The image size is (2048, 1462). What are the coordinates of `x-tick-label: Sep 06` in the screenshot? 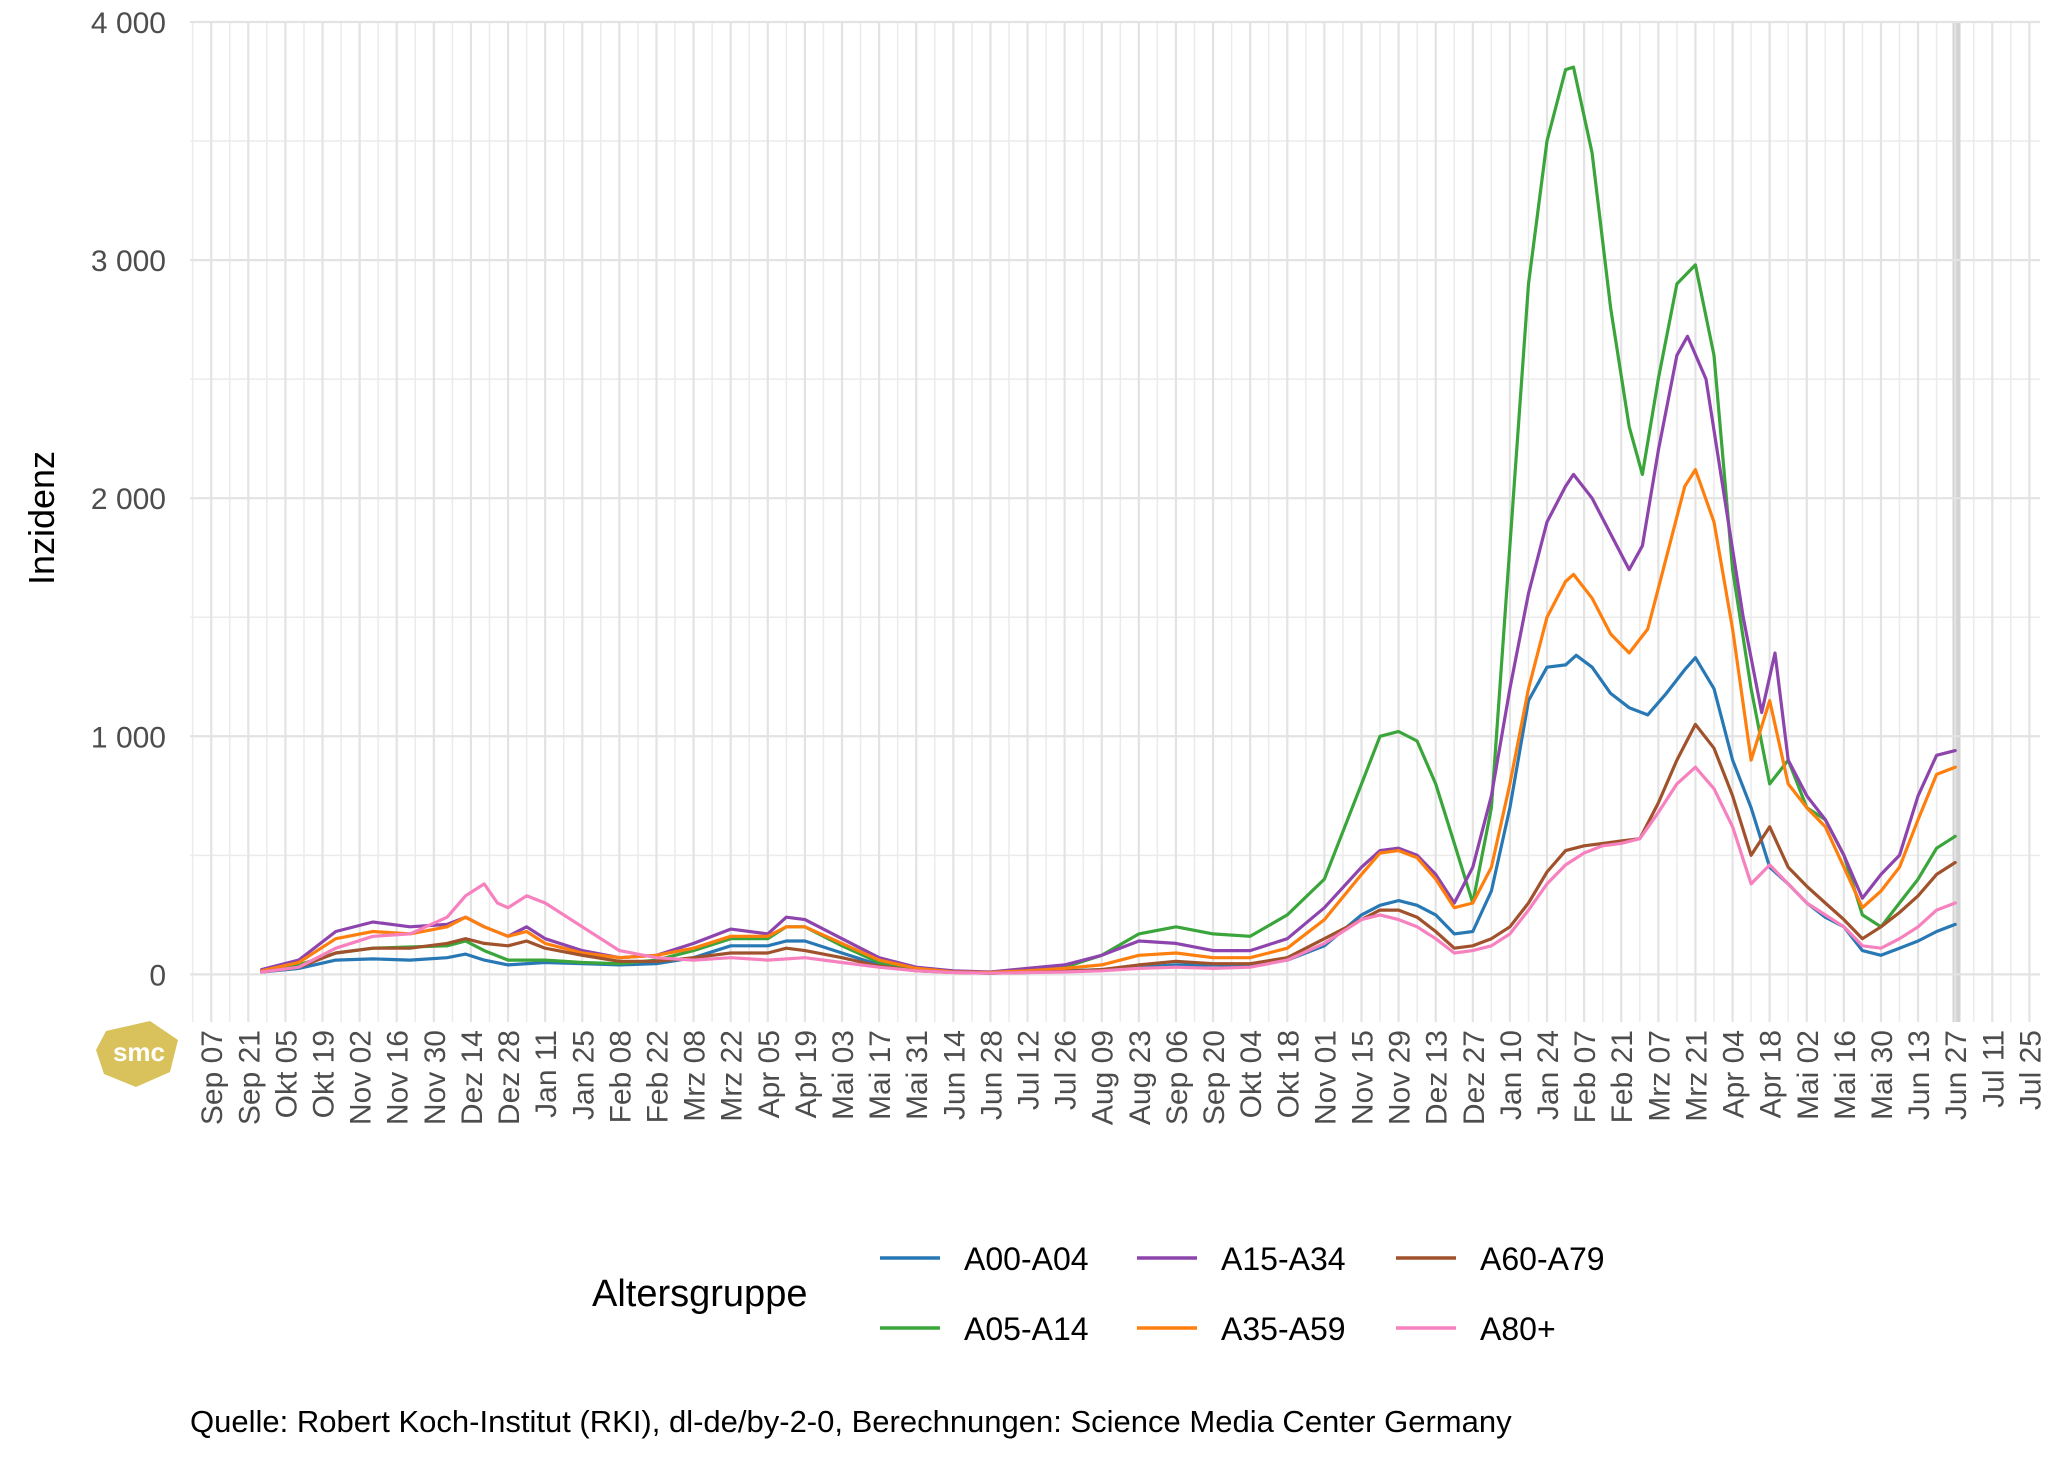 It's located at (1177, 1077).